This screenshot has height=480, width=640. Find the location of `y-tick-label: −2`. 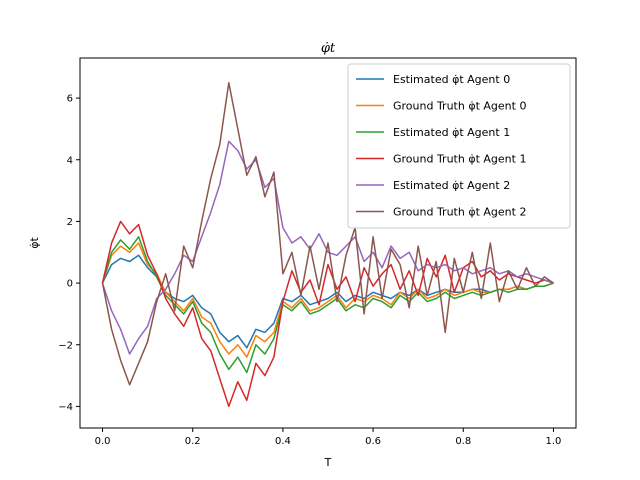

y-tick-label: −2 is located at coordinates (65, 345).